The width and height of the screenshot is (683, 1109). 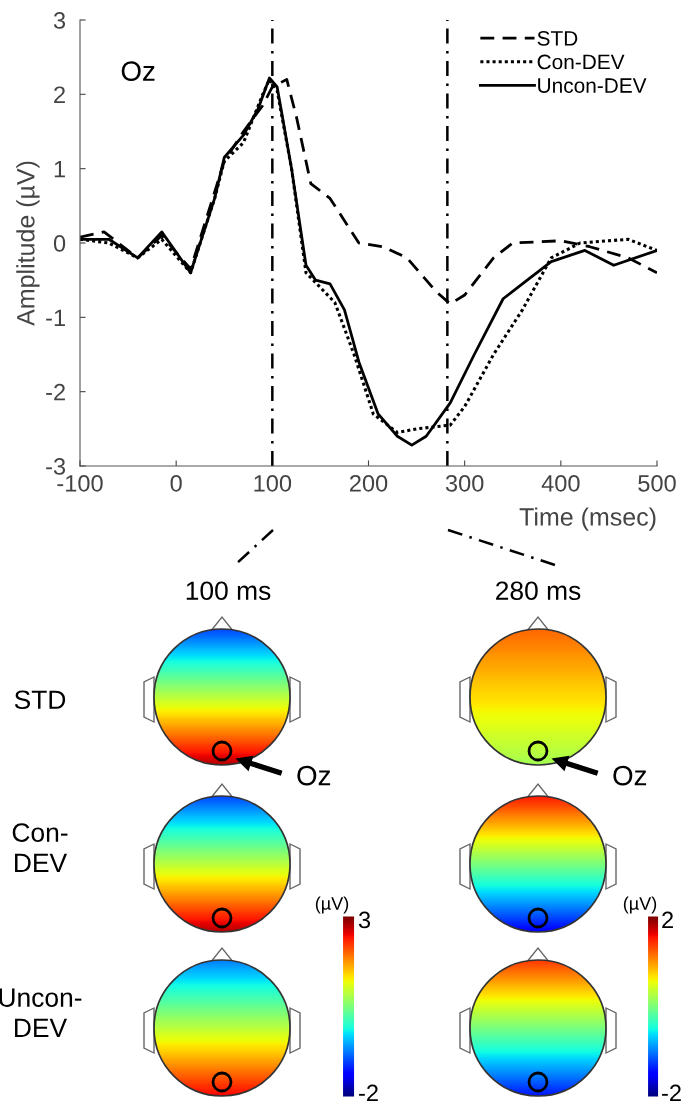 What do you see at coordinates (55, 392) in the screenshot?
I see `y-tick-label: -2` at bounding box center [55, 392].